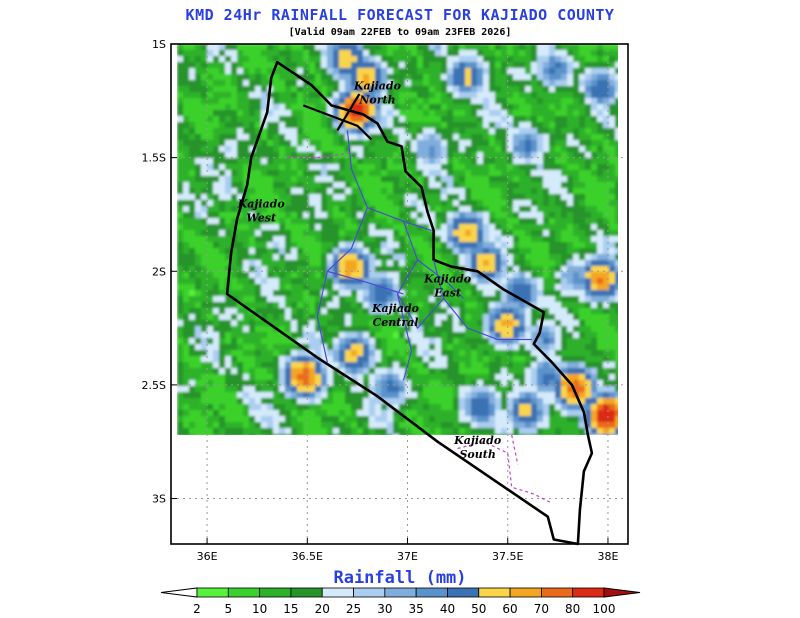  I want to click on colorbar-label: 5, so click(228, 609).